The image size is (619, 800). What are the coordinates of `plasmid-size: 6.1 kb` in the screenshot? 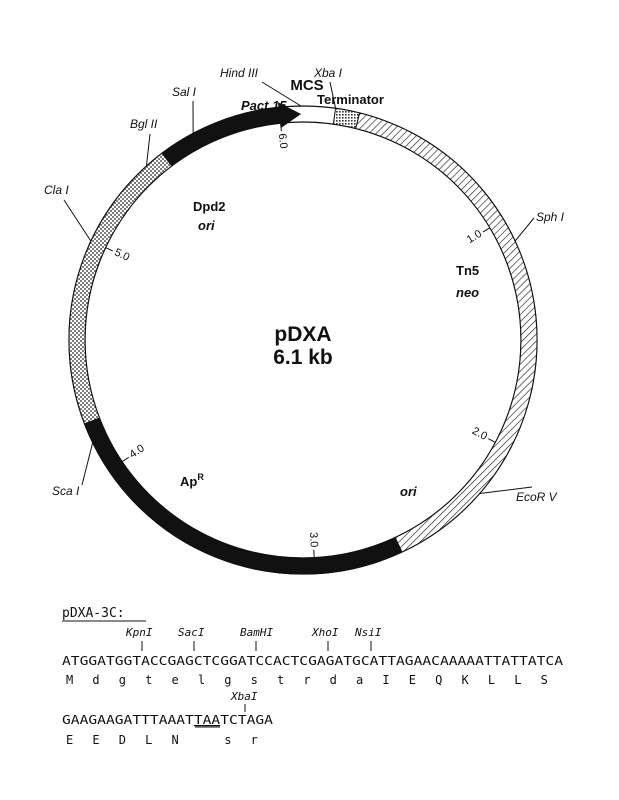 It's located at (303, 357).